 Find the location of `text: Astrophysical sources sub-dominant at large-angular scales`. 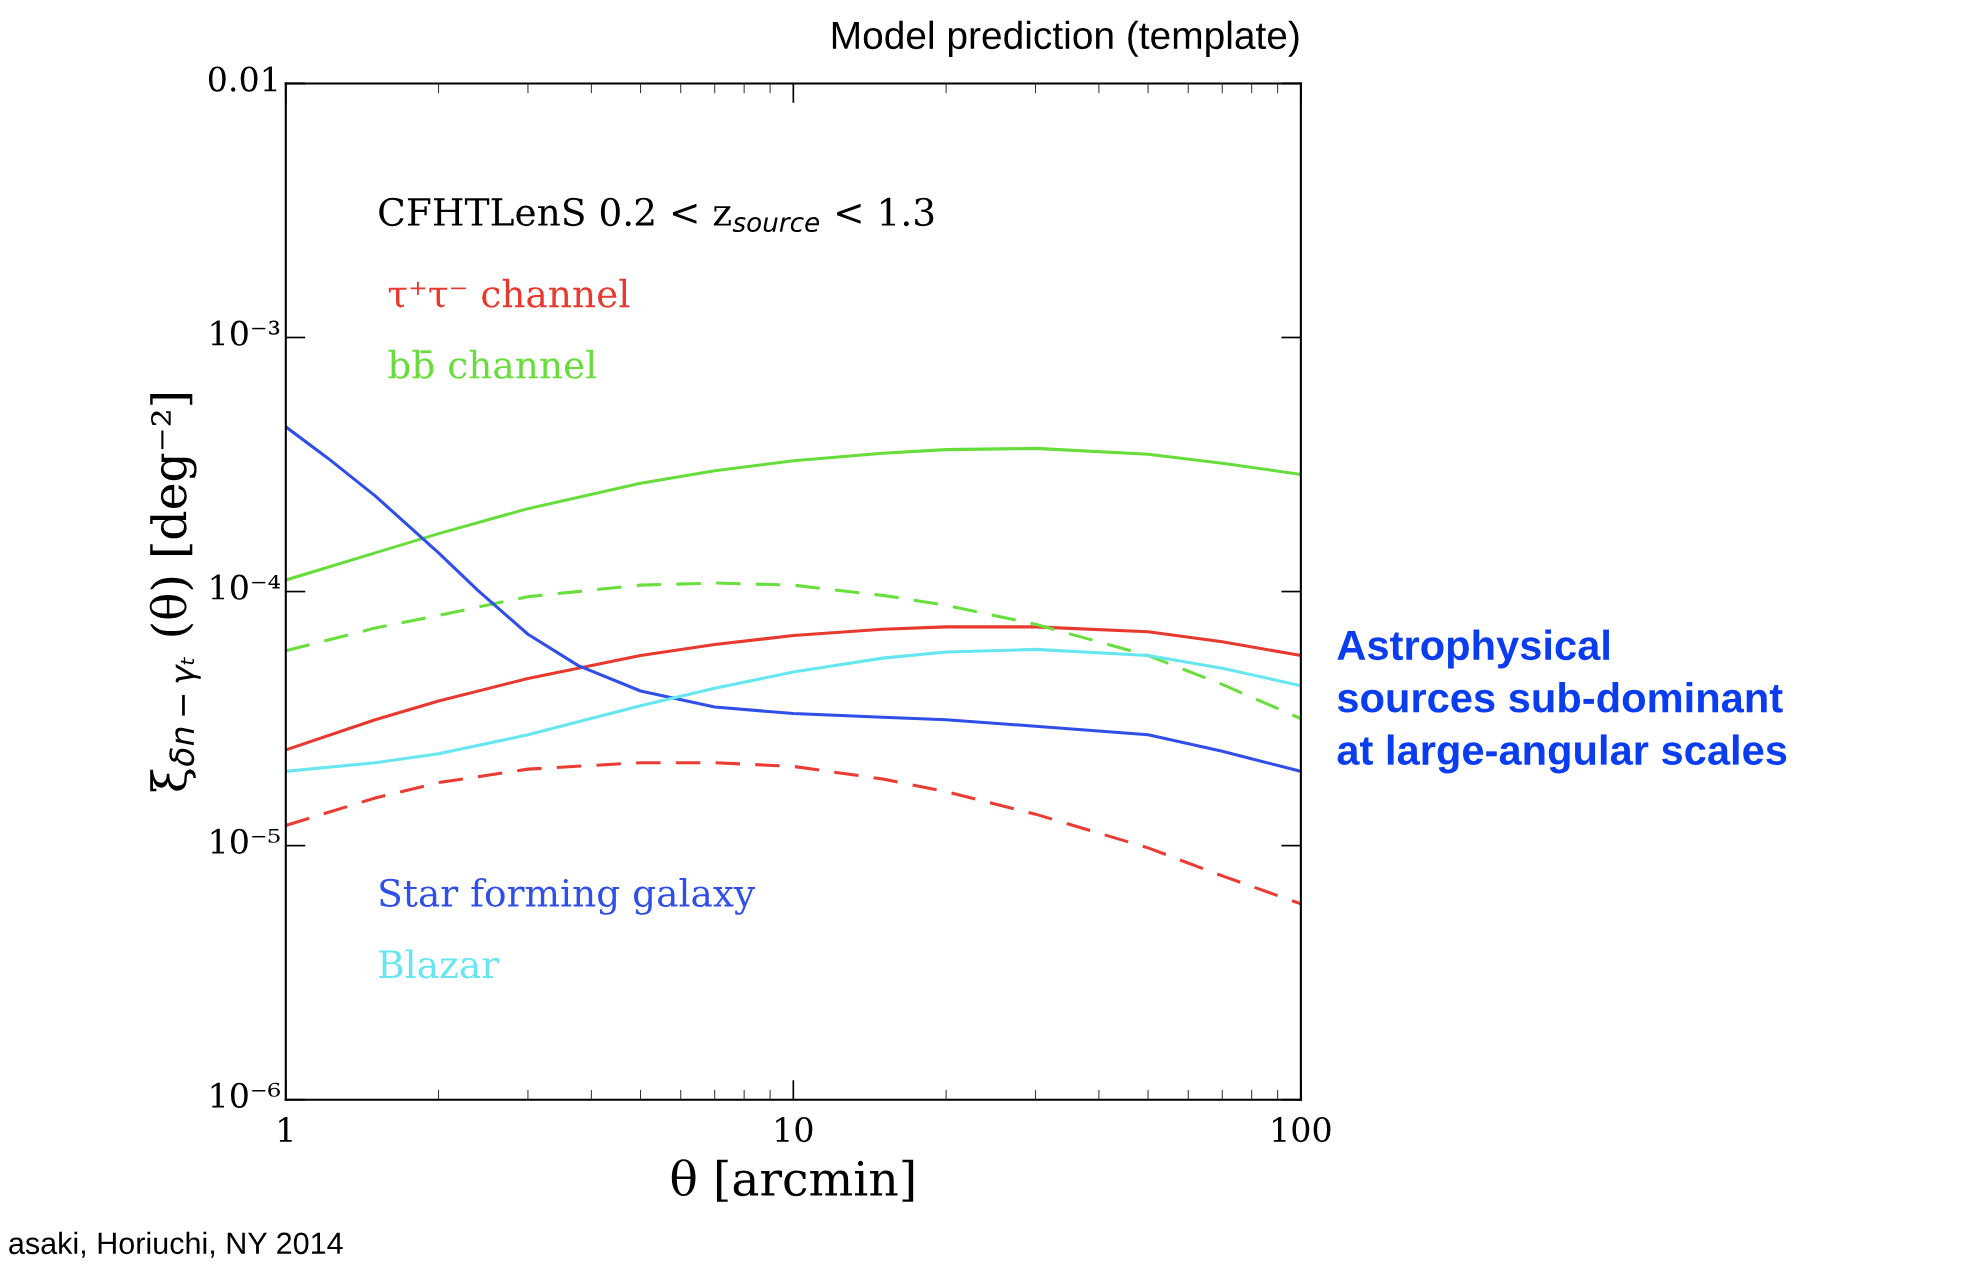

text: Astrophysical sources sub-dominant at large-angular scales is located at coordinates (1562, 701).